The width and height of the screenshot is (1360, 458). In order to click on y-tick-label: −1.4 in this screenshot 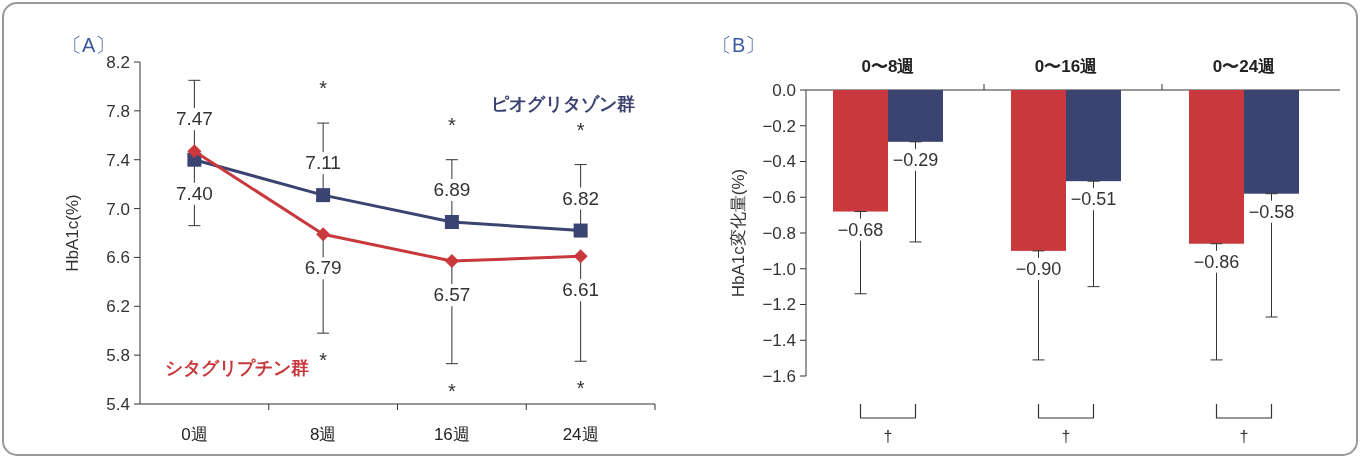, I will do `click(779, 341)`.